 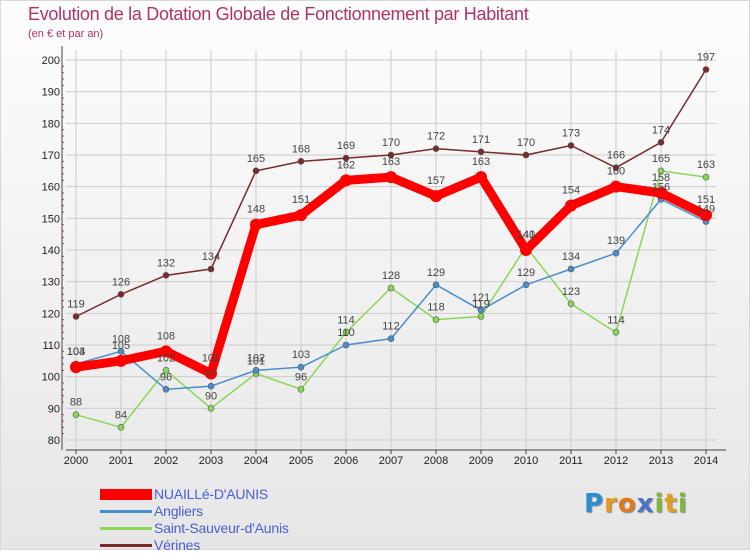 I want to click on data-label: 103, so click(x=76, y=352).